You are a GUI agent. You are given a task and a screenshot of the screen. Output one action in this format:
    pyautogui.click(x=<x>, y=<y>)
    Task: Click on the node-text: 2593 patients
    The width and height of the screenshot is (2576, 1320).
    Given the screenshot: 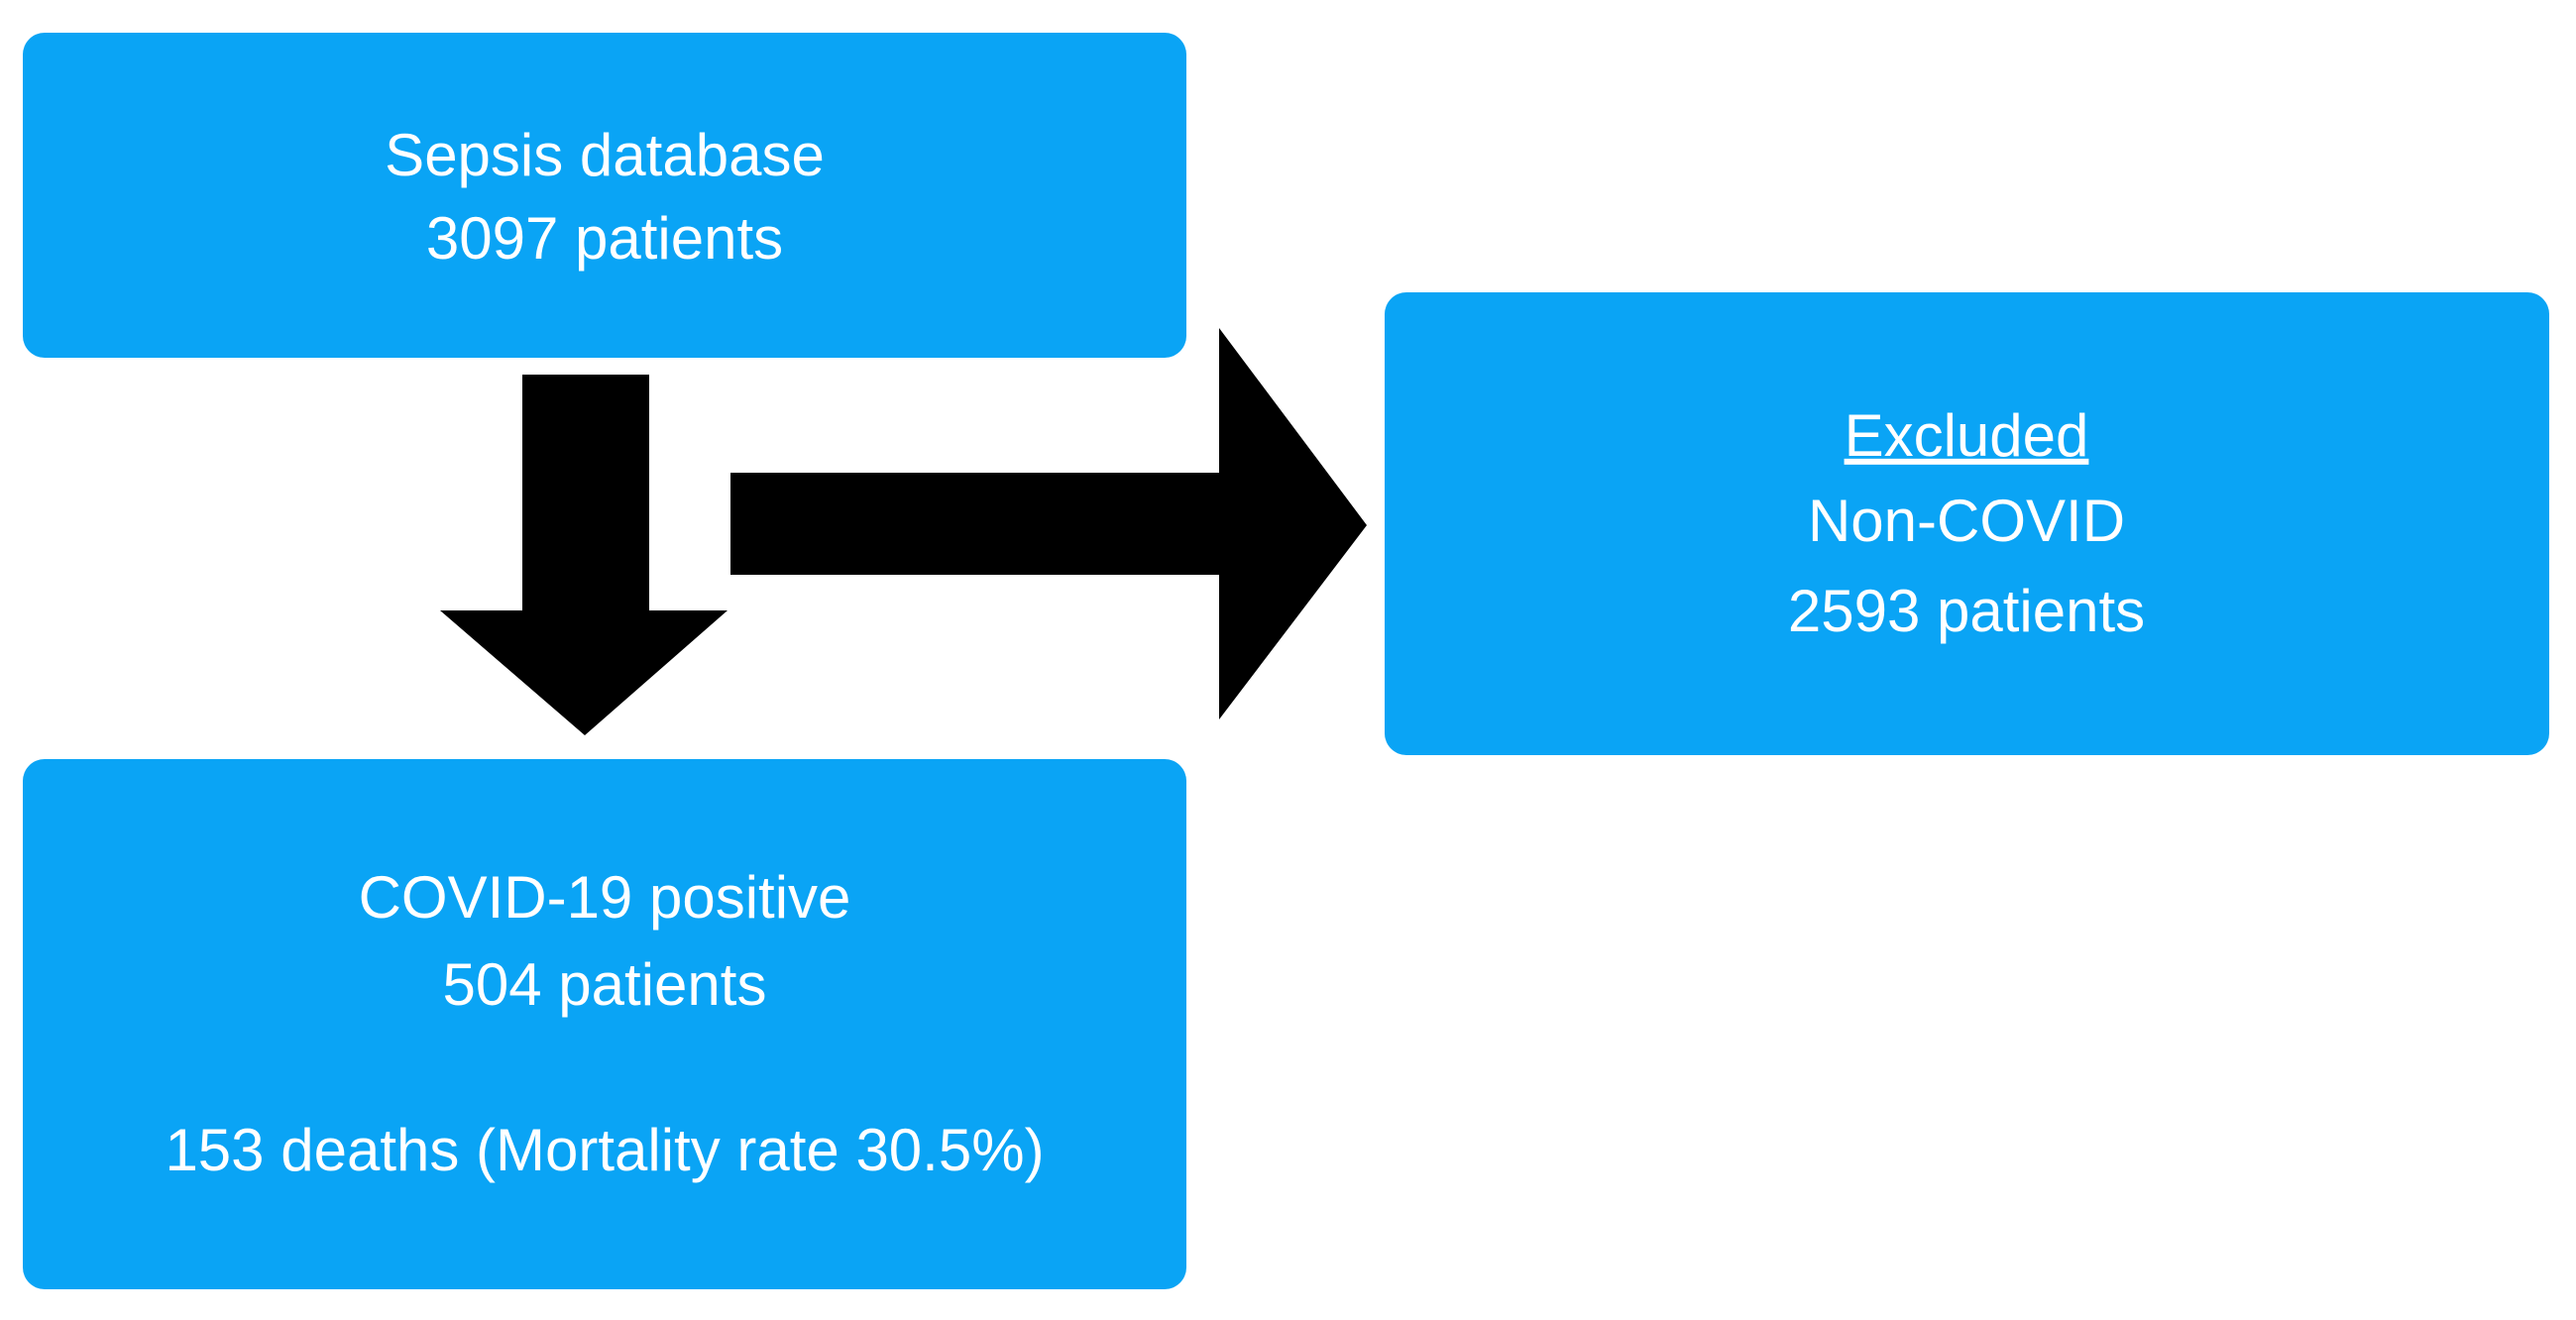 What is the action you would take?
    pyautogui.click(x=1966, y=611)
    